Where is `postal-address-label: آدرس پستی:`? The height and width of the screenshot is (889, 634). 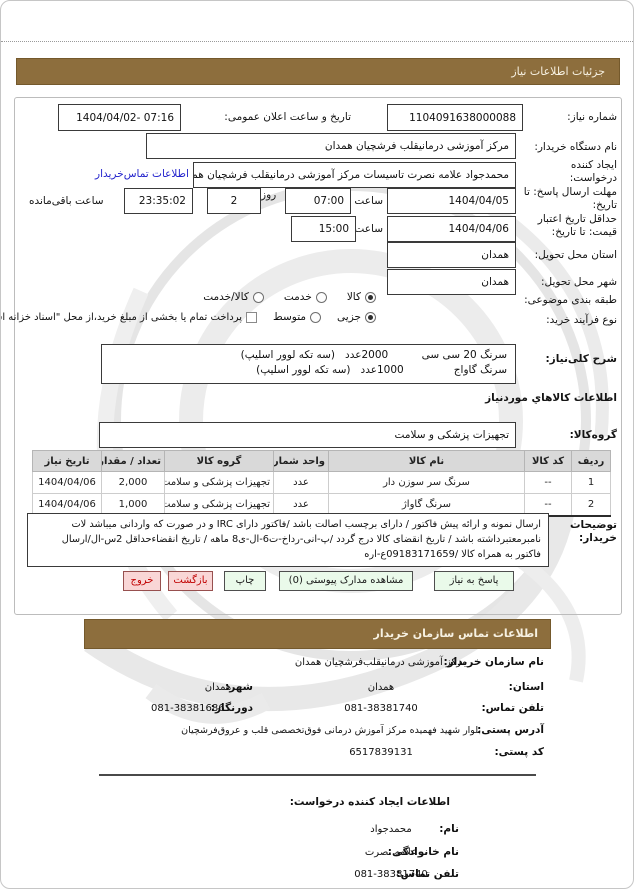
postal-address-label: آدرس پستی: is located at coordinates (510, 730).